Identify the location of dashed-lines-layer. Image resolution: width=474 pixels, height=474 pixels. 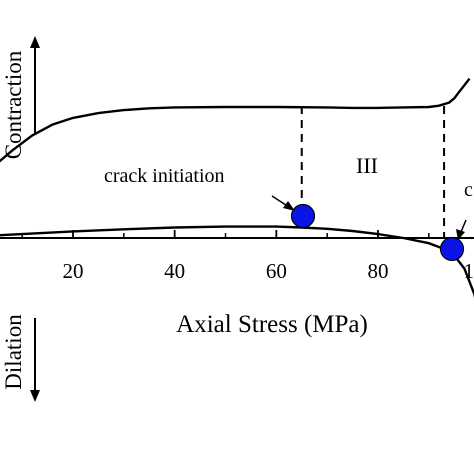
(373, 172).